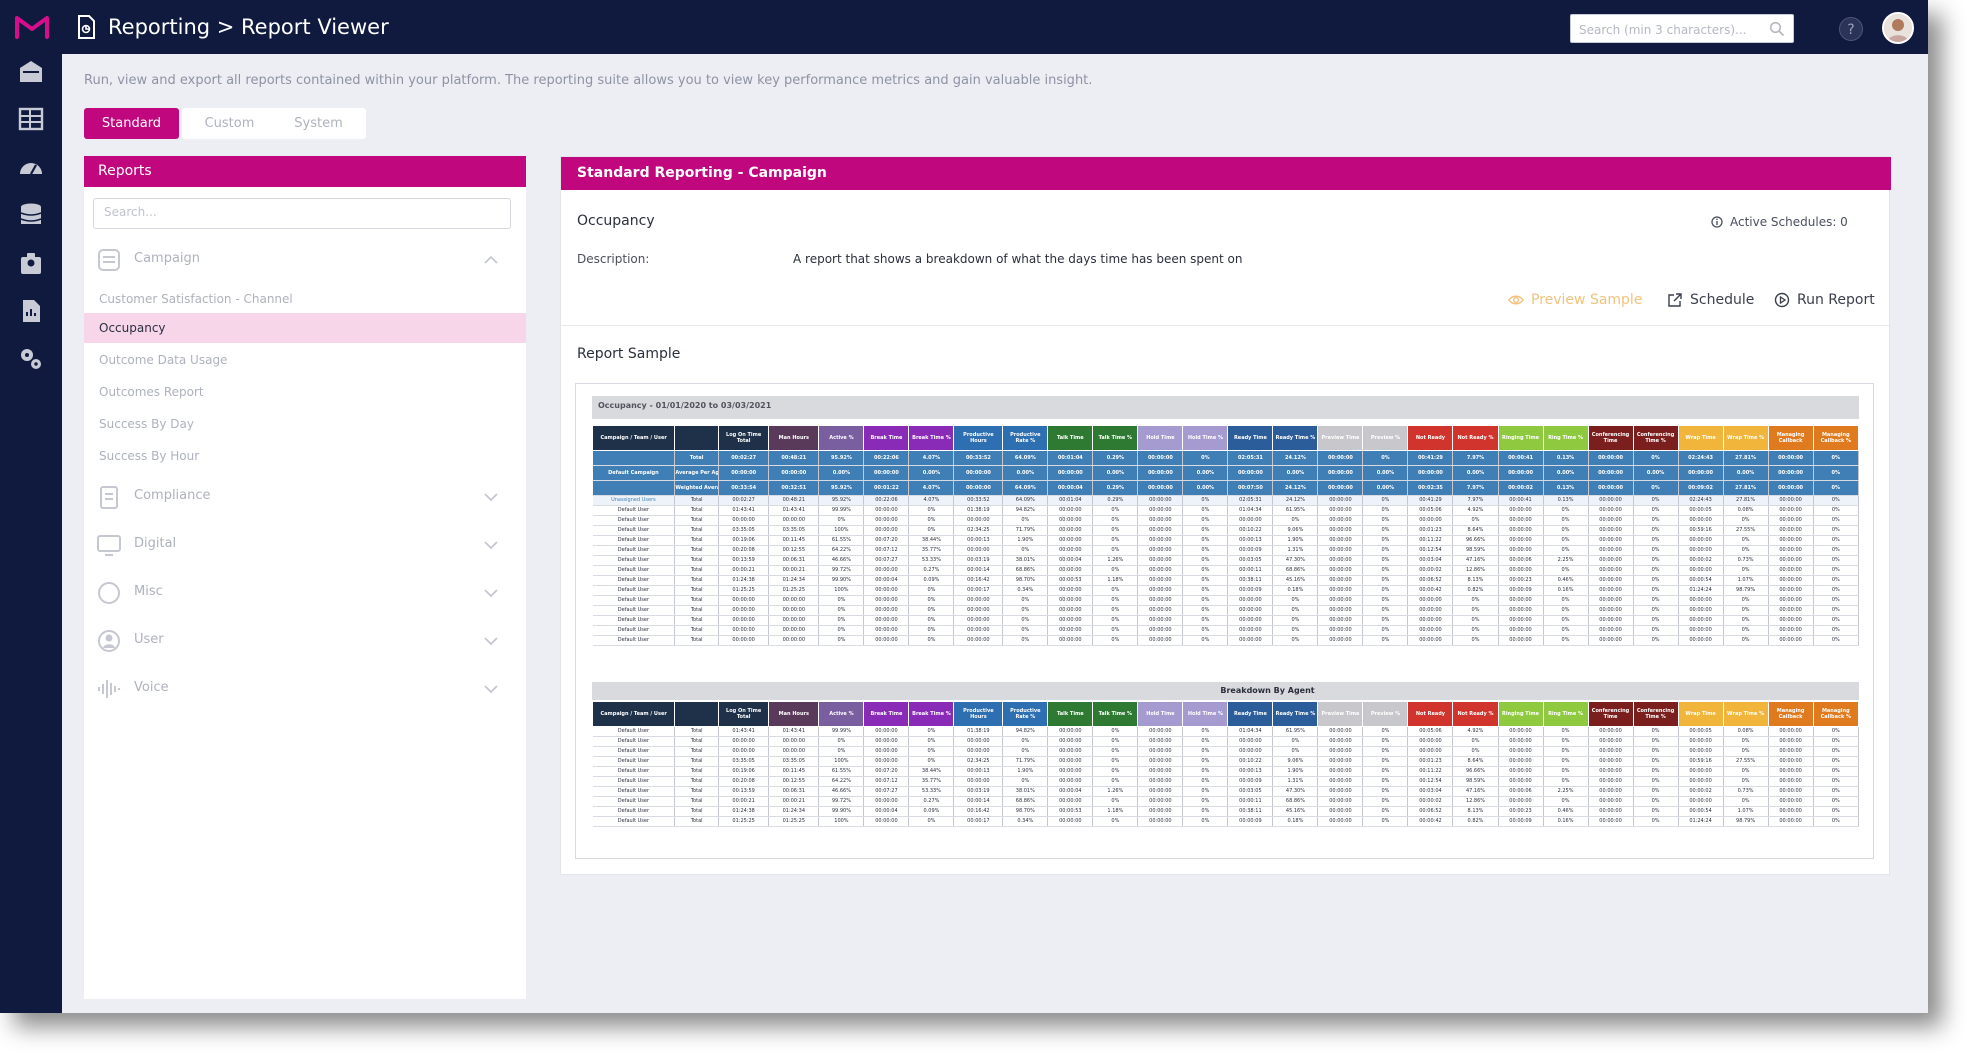  I want to click on global-search-input, so click(1671, 30).